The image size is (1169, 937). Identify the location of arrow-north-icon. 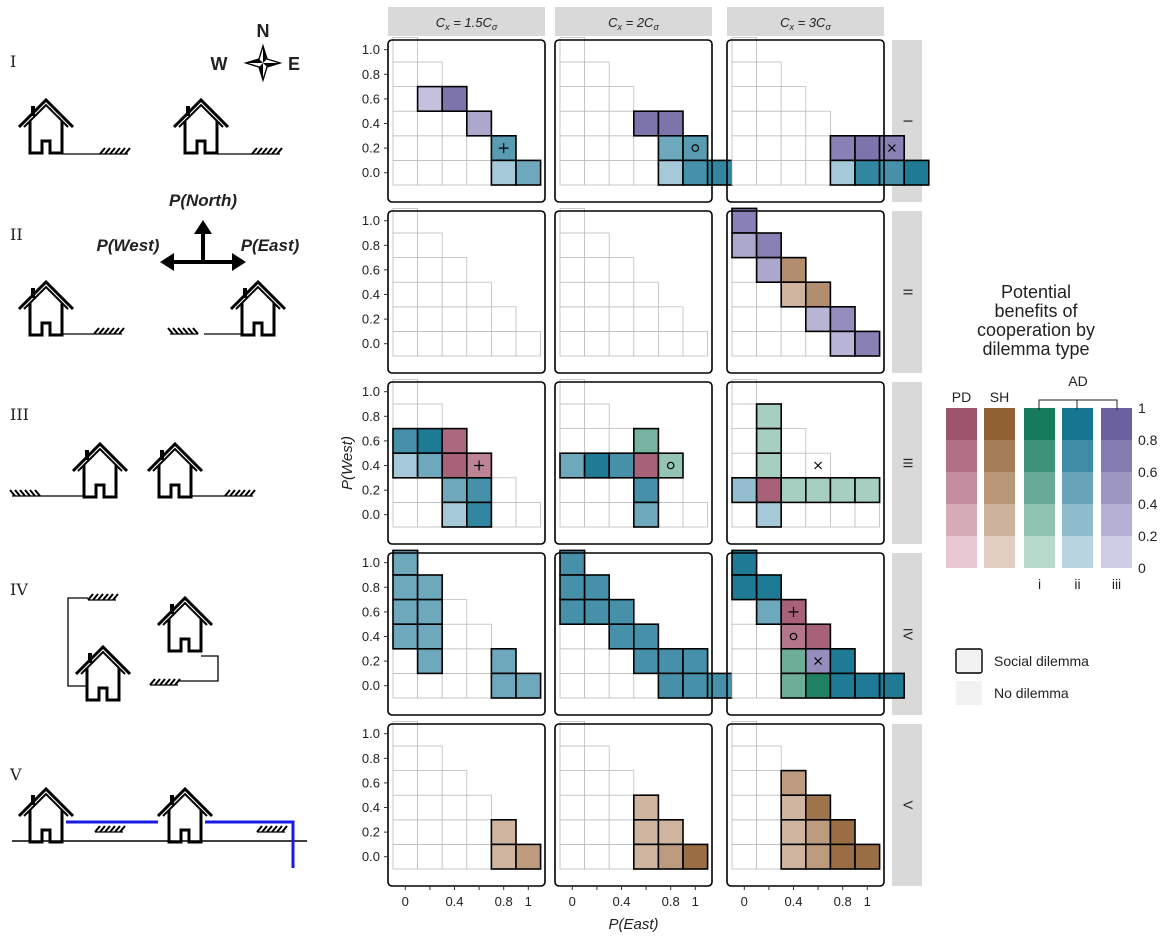
(203, 227).